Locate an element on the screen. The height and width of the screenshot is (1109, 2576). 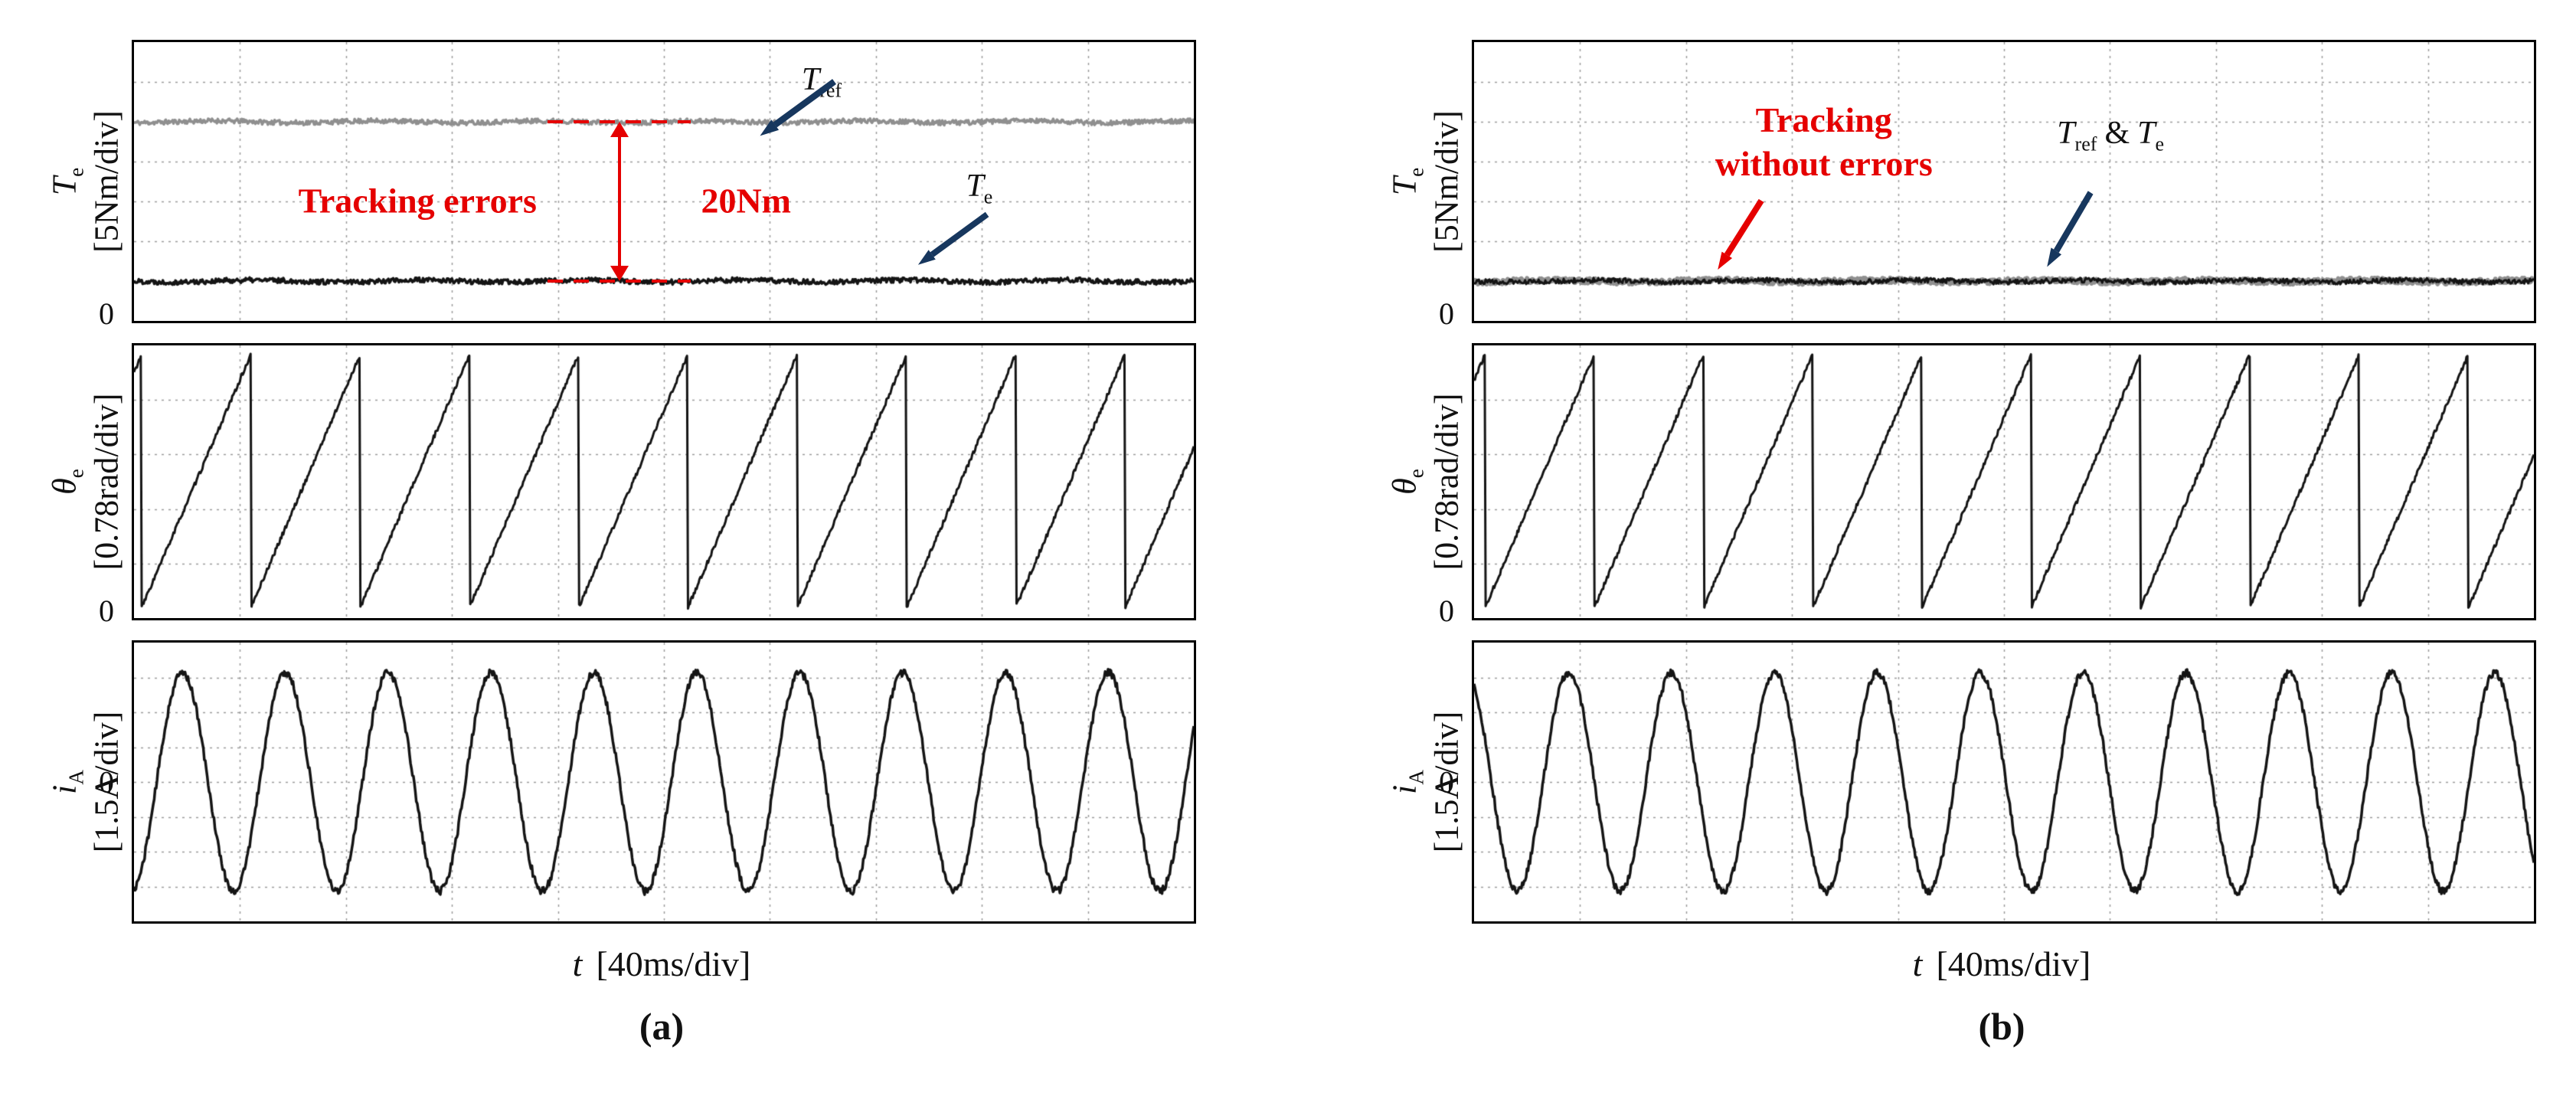
angle-plot-b: 0 is located at coordinates (1987, 486).